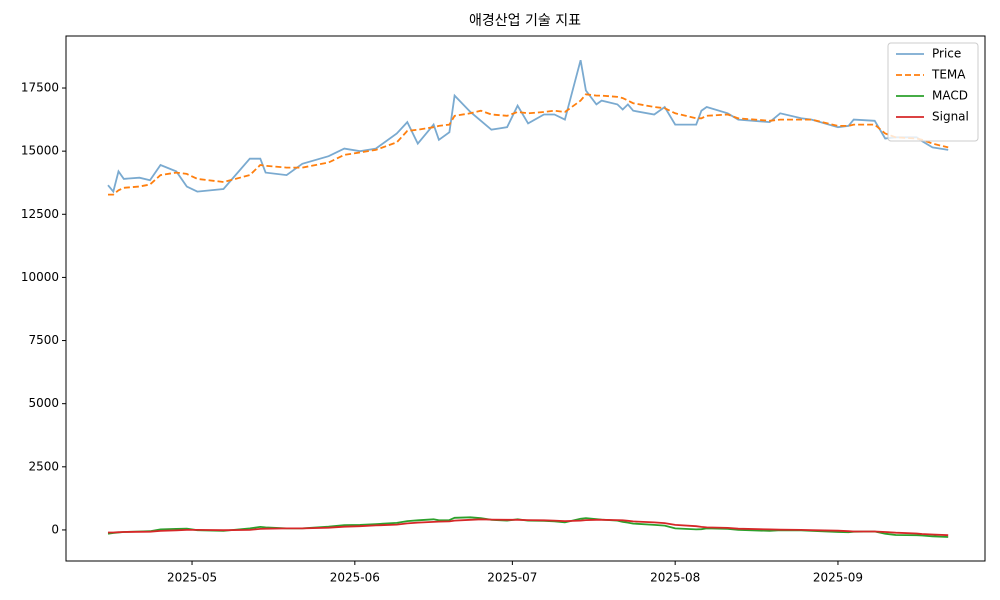  Describe the element at coordinates (40, 88) in the screenshot. I see `y-tick-label: 17500` at that location.